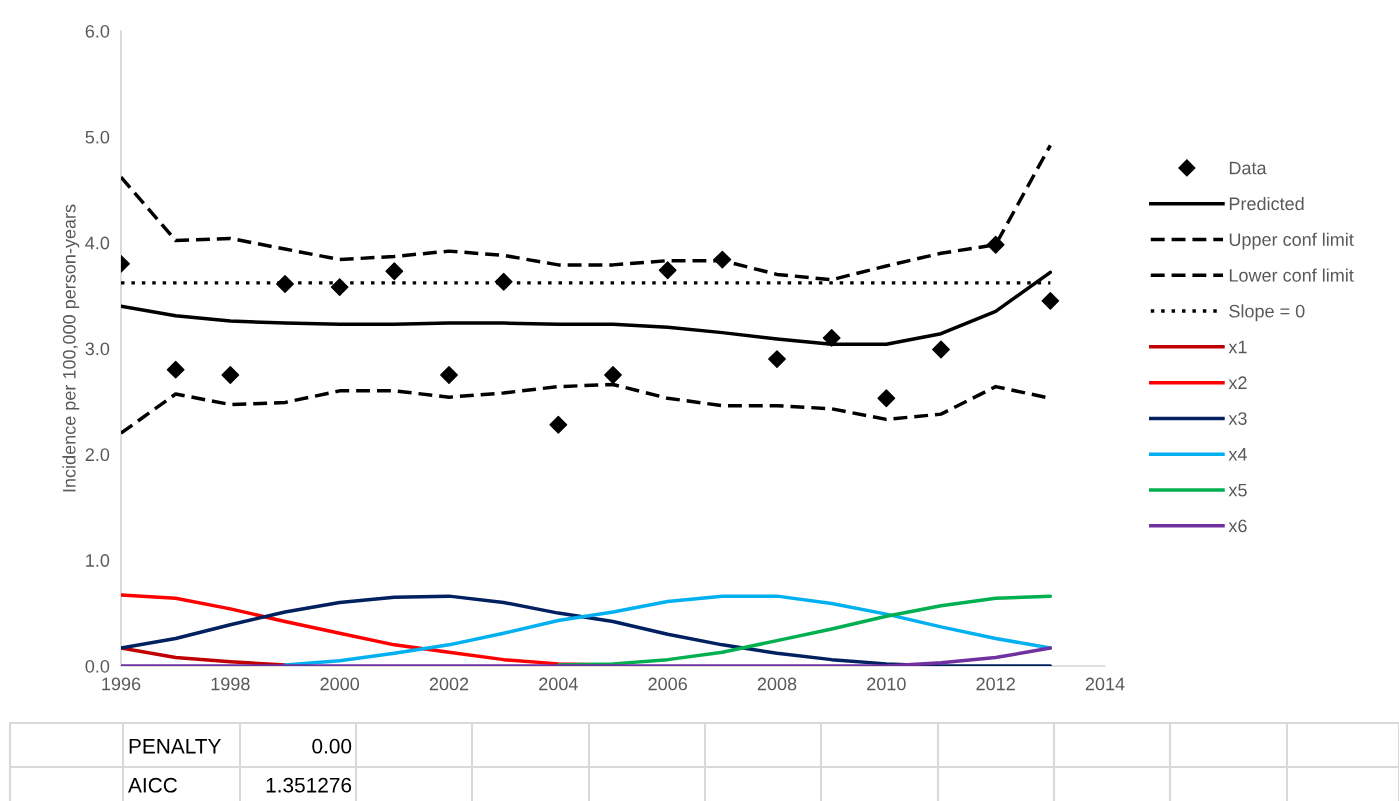 The width and height of the screenshot is (1399, 801). Describe the element at coordinates (1291, 241) in the screenshot. I see `legend-label: Upper conf limit` at that location.